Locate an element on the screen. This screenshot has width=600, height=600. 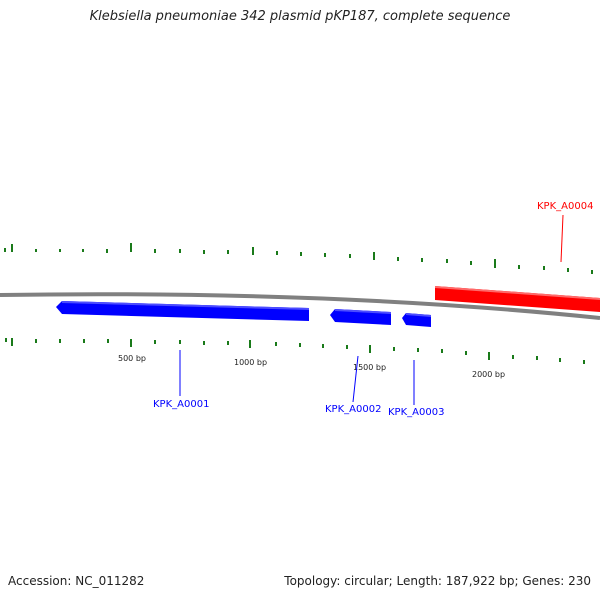
gene-KPK_A0004-leader is located at coordinates (562, 238).